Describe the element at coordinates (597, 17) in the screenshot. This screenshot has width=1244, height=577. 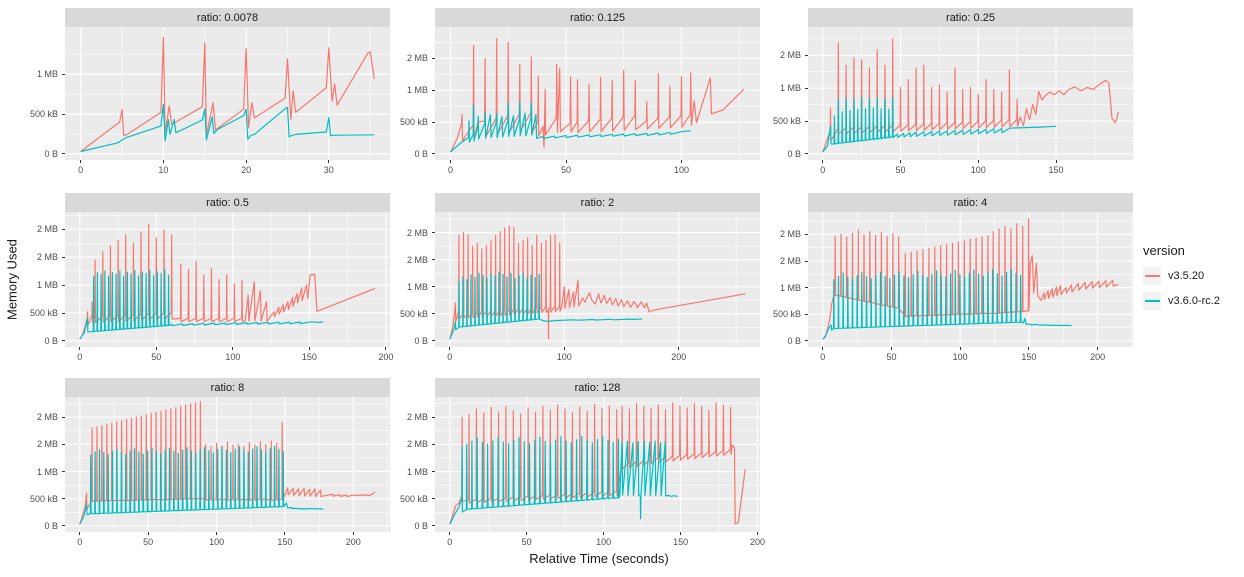
I see `facet-strip: ratio: 0.125` at that location.